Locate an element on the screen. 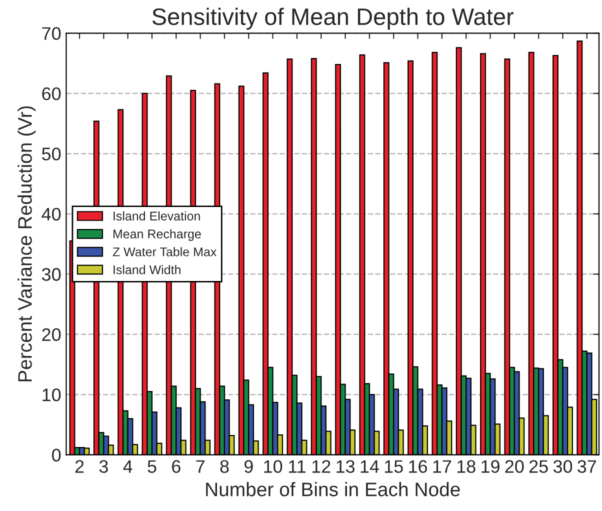 This screenshot has height=511, width=602. y-tick-label: 40 is located at coordinates (51, 214).